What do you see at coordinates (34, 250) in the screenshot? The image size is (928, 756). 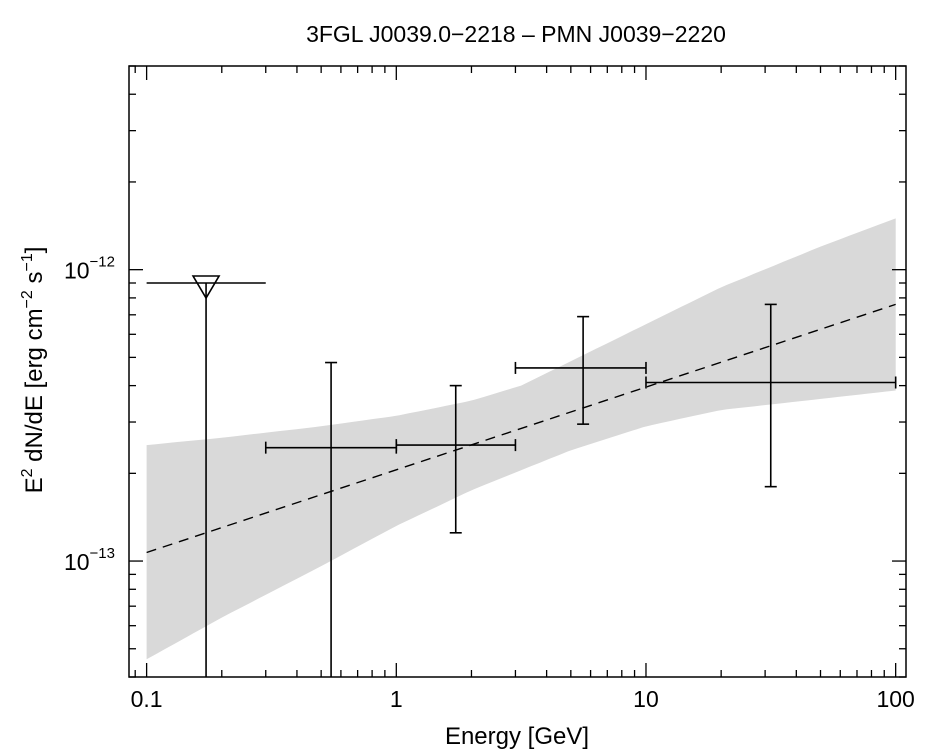 I see `y-label-end: ]` at bounding box center [34, 250].